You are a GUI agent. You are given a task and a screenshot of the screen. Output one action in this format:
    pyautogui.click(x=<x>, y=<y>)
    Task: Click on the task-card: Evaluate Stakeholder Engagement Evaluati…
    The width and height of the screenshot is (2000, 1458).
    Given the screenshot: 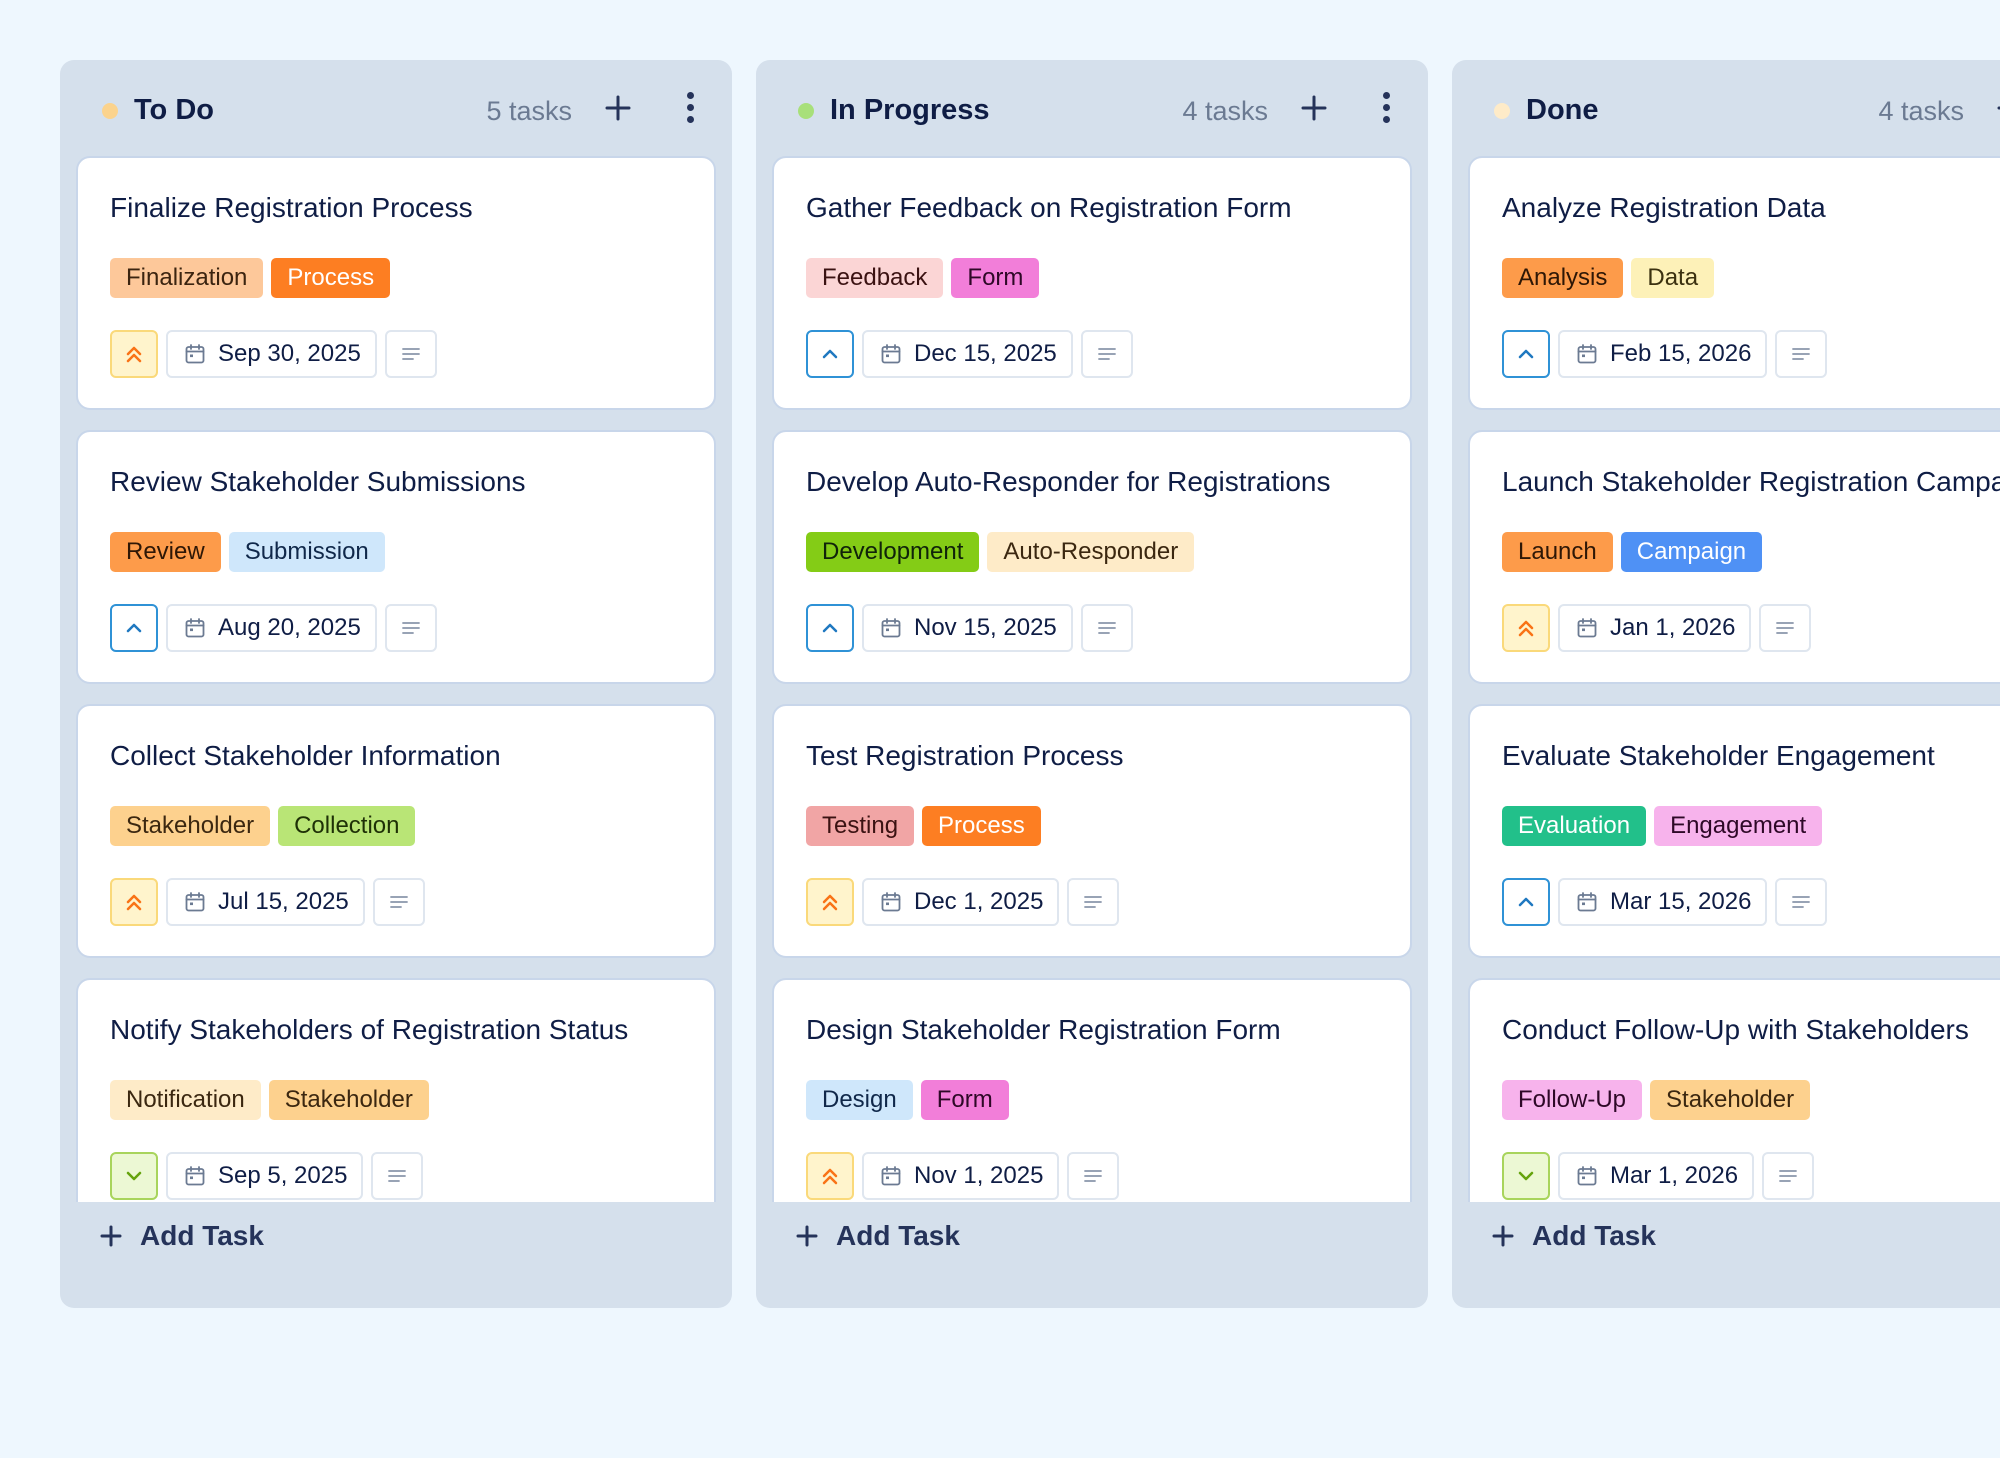 What is the action you would take?
    pyautogui.click(x=1734, y=831)
    